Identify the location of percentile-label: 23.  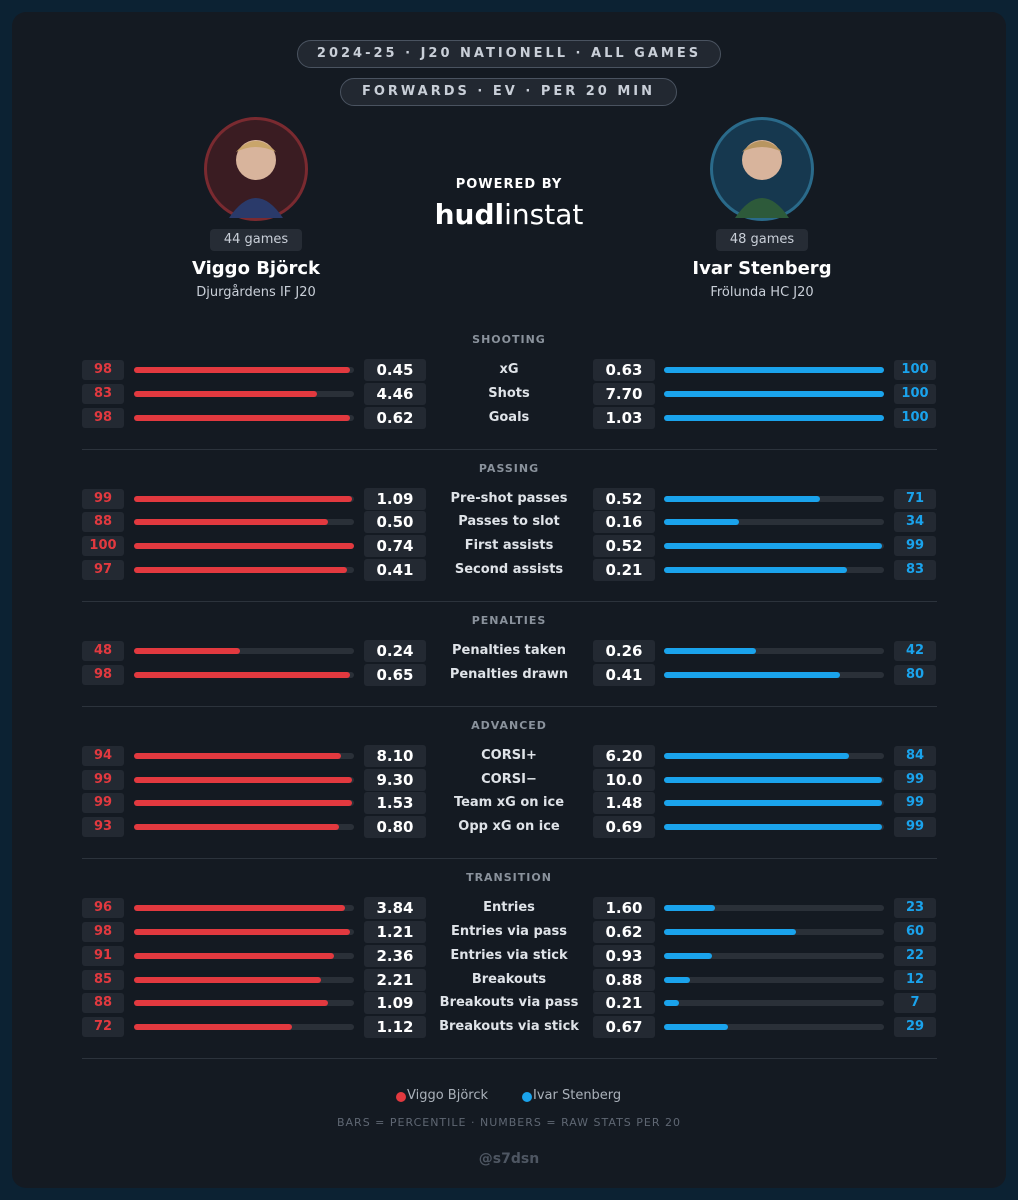
(915, 908).